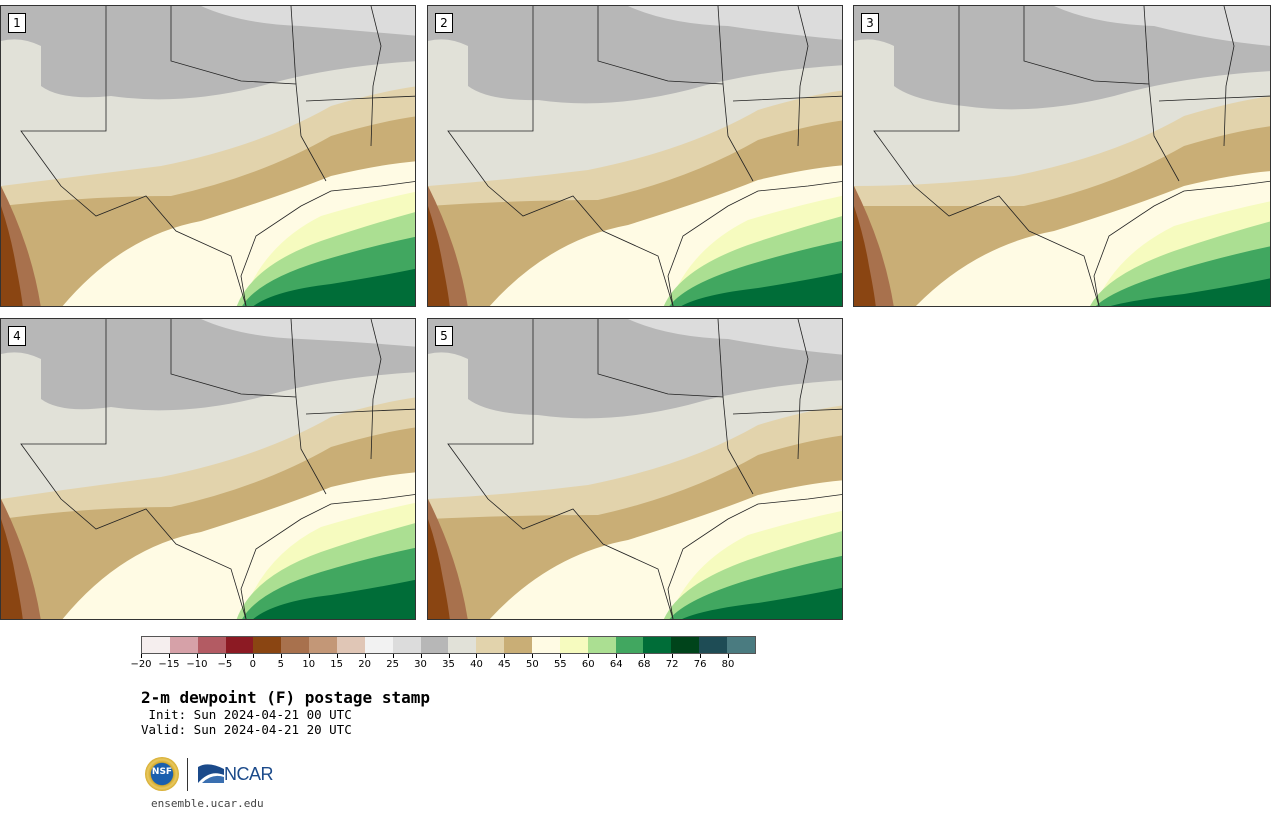 The height and width of the screenshot is (815, 1280). What do you see at coordinates (285, 697) in the screenshot?
I see `plot-title: 2-m dewpoint (F) postage stamp` at bounding box center [285, 697].